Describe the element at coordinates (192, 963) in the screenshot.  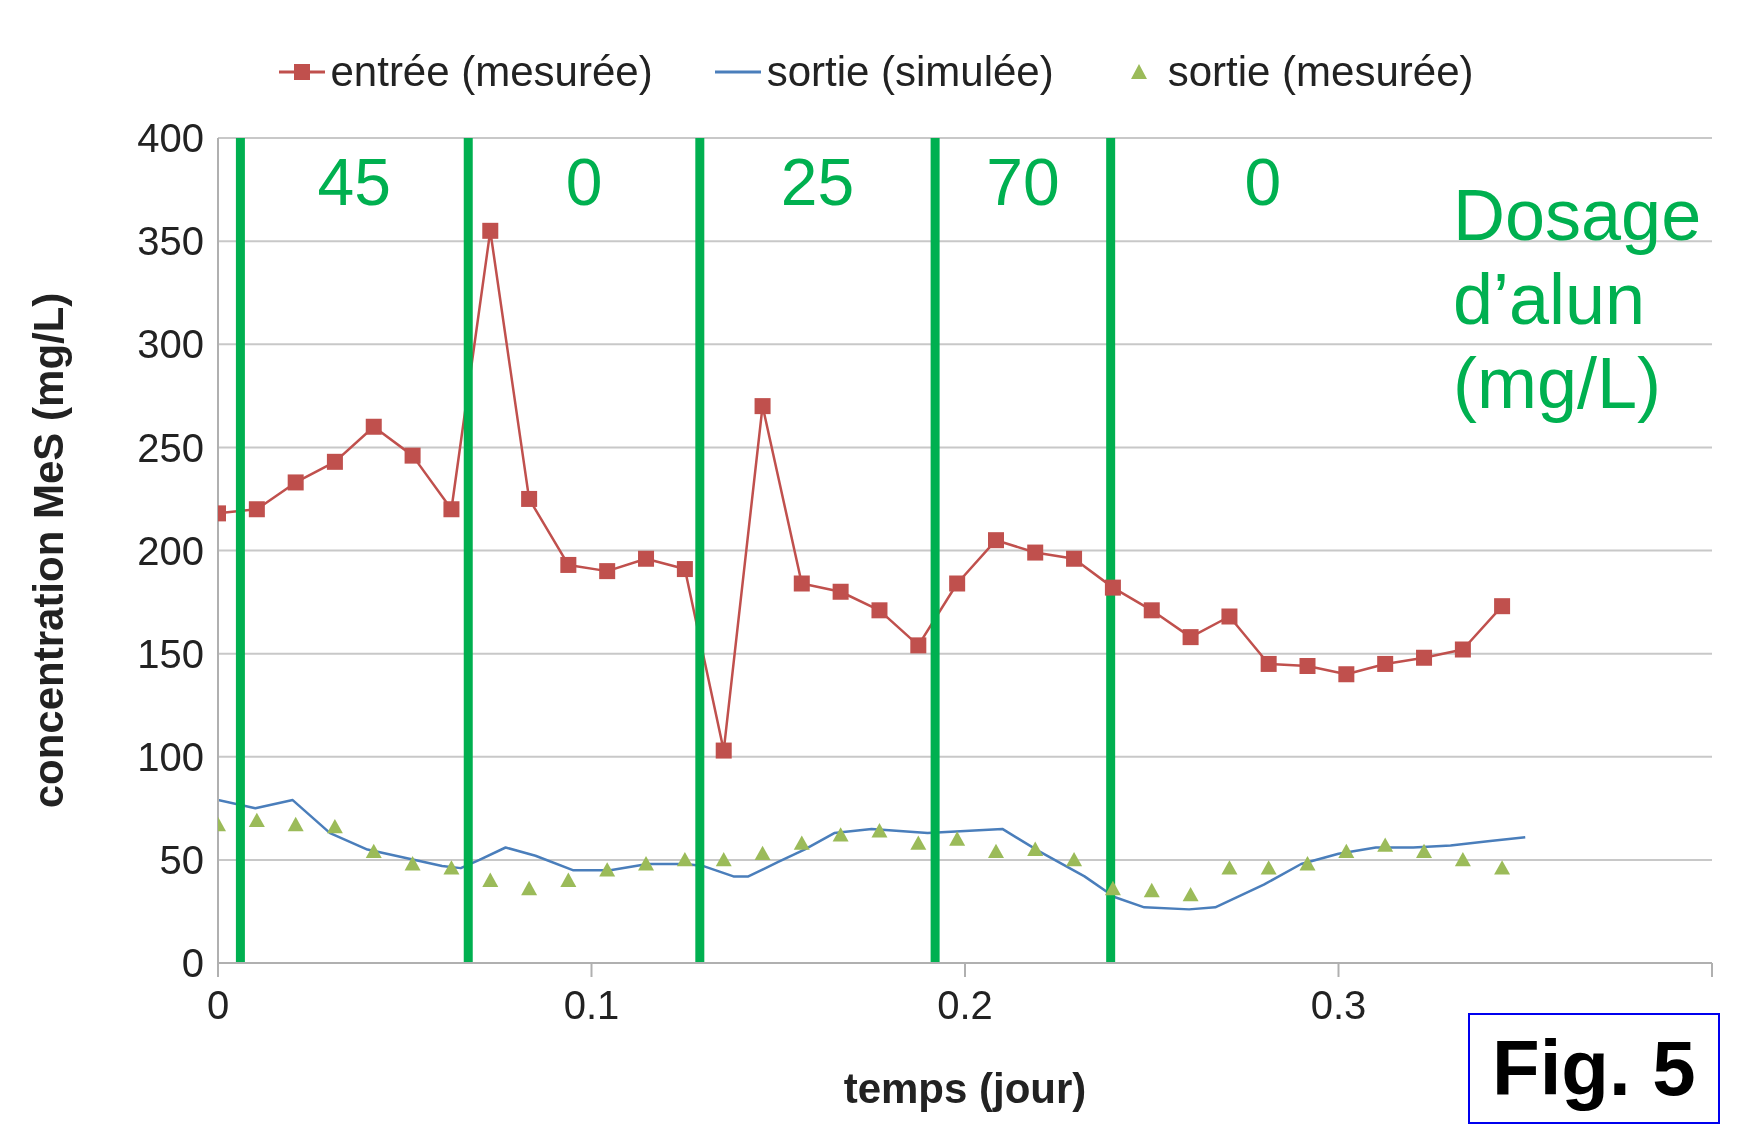
I see `y-tick-label: 0` at that location.